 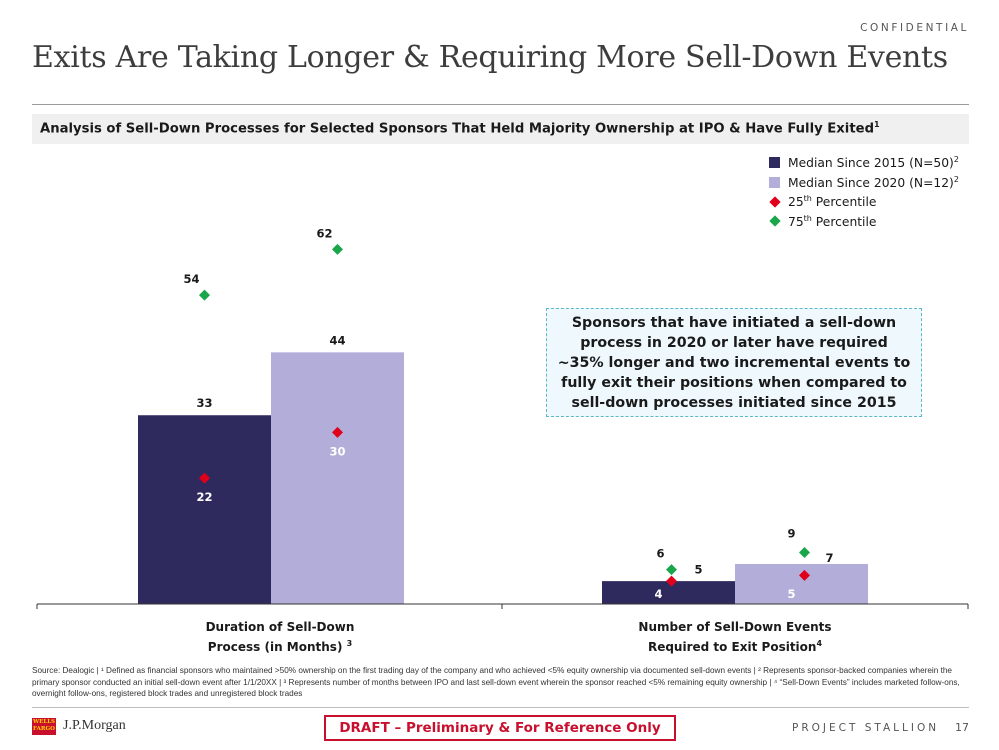 What do you see at coordinates (698, 570) in the screenshot?
I see `p25-label-s0-c1: 5` at bounding box center [698, 570].